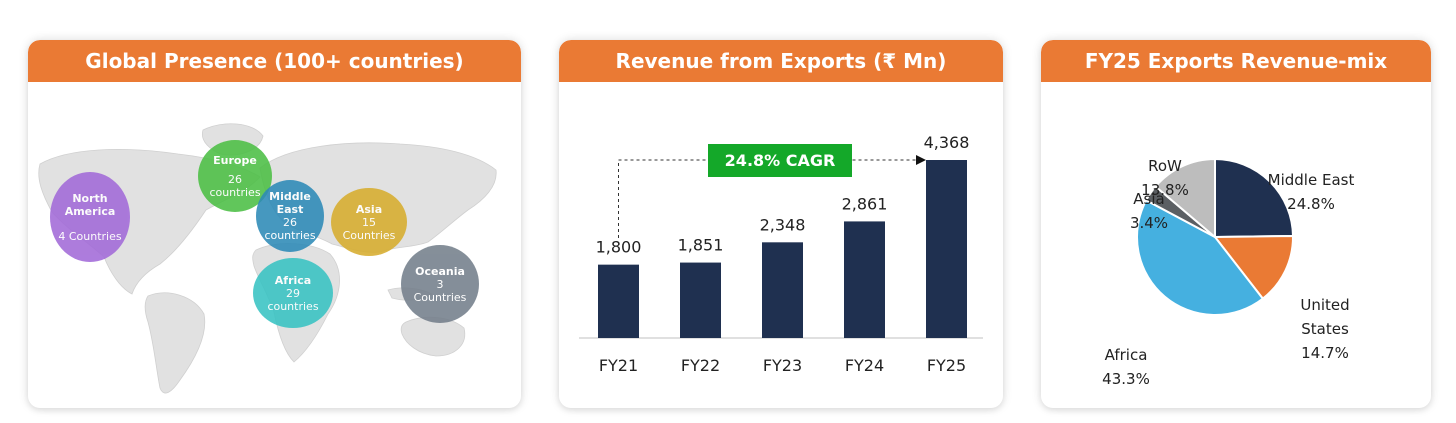 The image size is (1456, 423). What do you see at coordinates (90, 236) in the screenshot?
I see `region-count: 4 Countries` at bounding box center [90, 236].